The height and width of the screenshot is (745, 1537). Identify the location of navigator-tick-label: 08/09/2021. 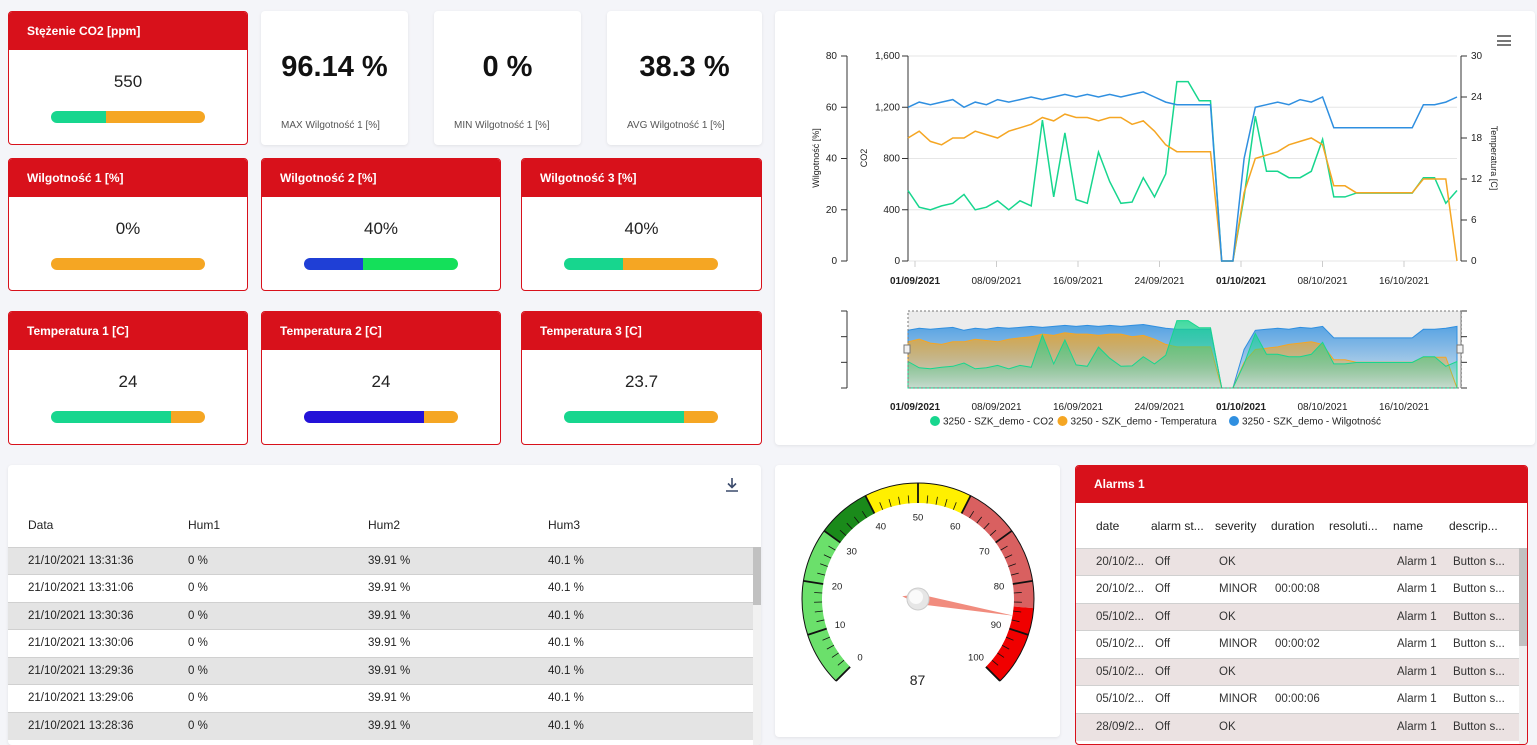
(996, 407).